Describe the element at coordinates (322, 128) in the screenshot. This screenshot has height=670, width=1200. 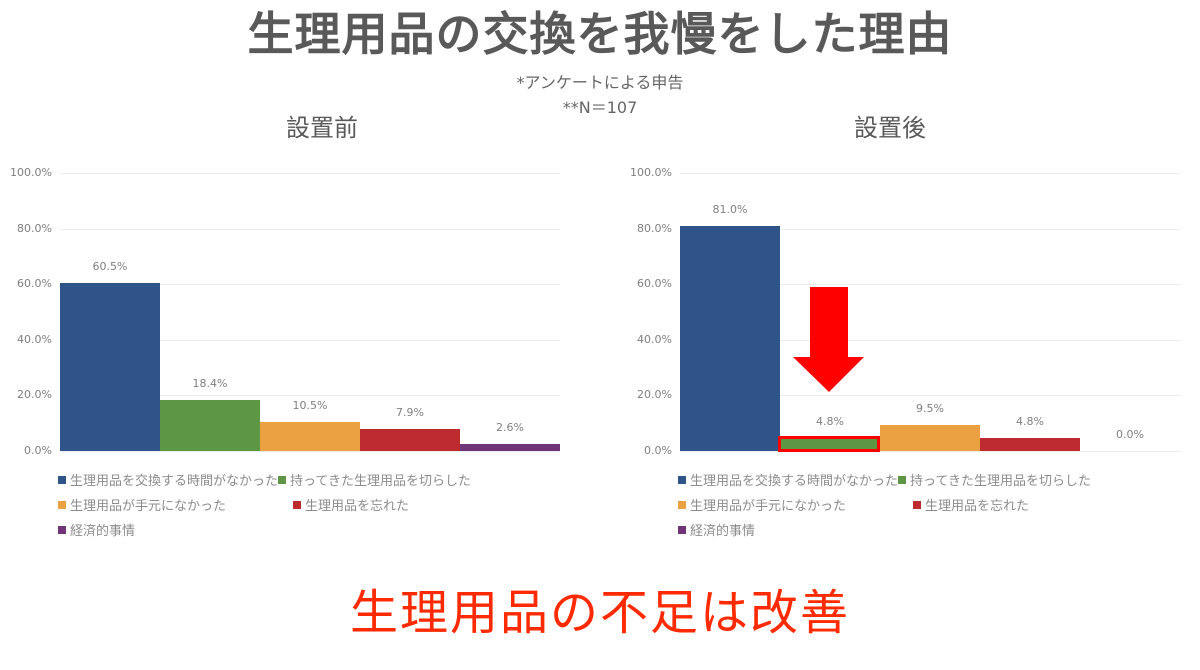
I see `panel-title-before: 設置前` at that location.